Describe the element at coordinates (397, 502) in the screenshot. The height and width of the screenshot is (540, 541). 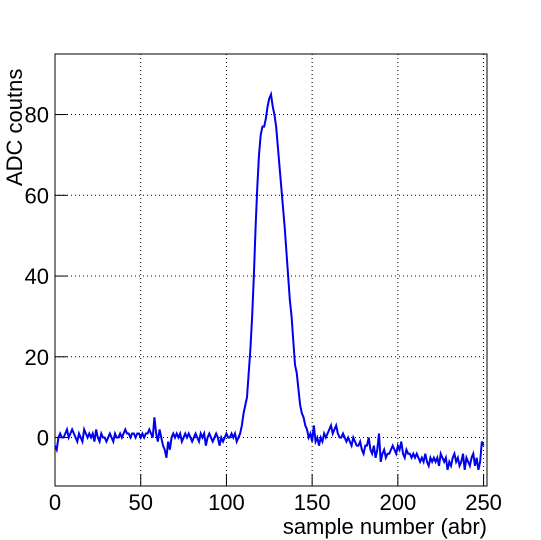
I see `x-tick-label: 200` at that location.